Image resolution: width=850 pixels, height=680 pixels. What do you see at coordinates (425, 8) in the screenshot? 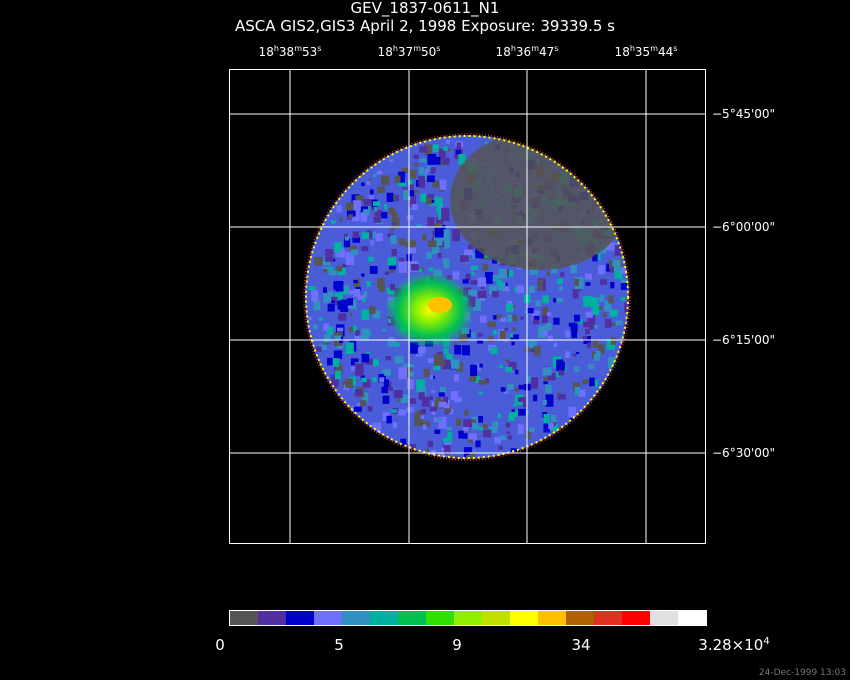
I see `image-title: GEV_1837-0611_N1` at bounding box center [425, 8].